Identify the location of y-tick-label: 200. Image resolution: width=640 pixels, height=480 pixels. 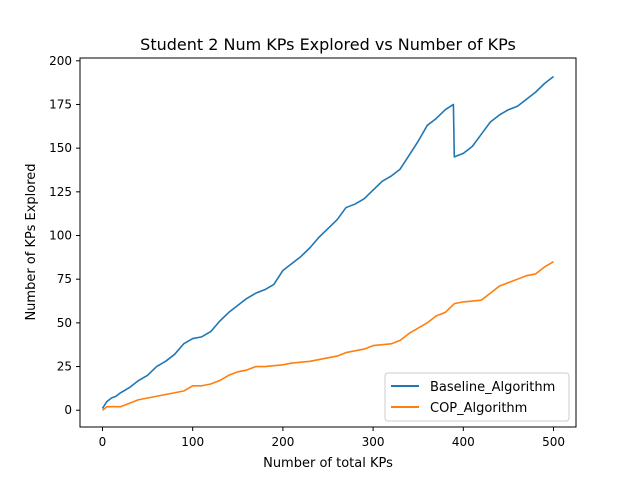
(60, 61).